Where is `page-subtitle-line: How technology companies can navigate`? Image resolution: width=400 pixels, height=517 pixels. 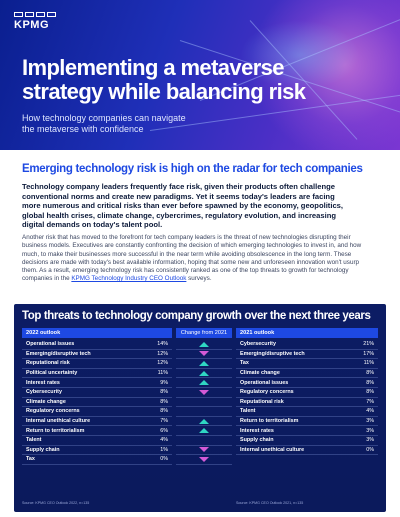 page-subtitle-line: How technology companies can navigate is located at coordinates (104, 118).